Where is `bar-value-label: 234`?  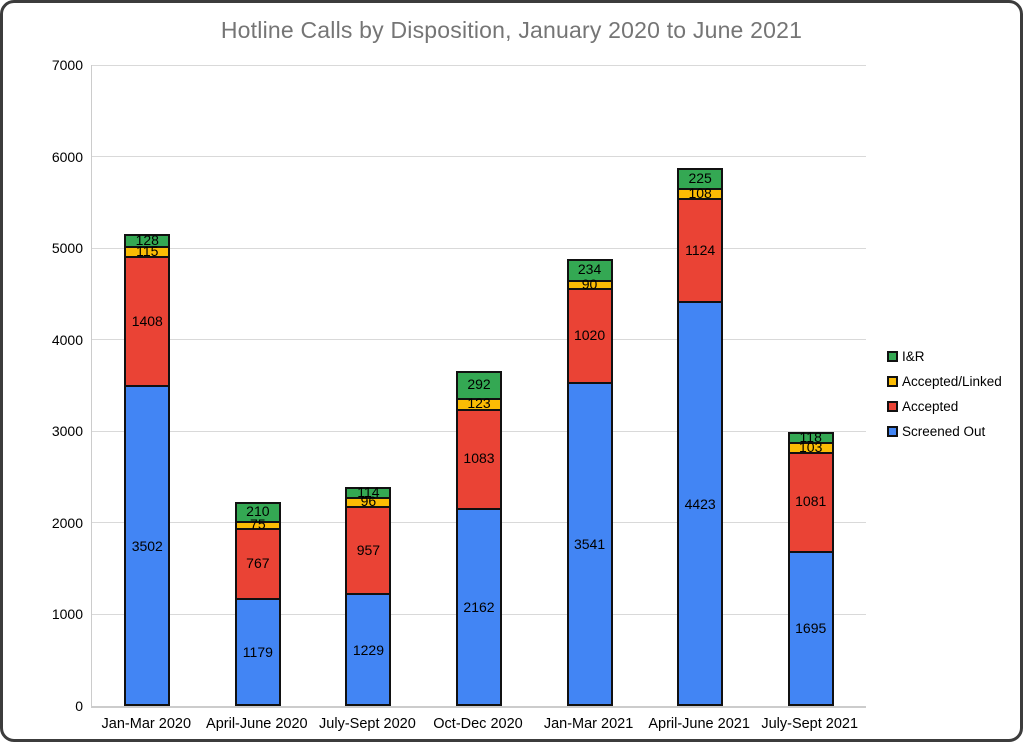
bar-value-label: 234 is located at coordinates (589, 269).